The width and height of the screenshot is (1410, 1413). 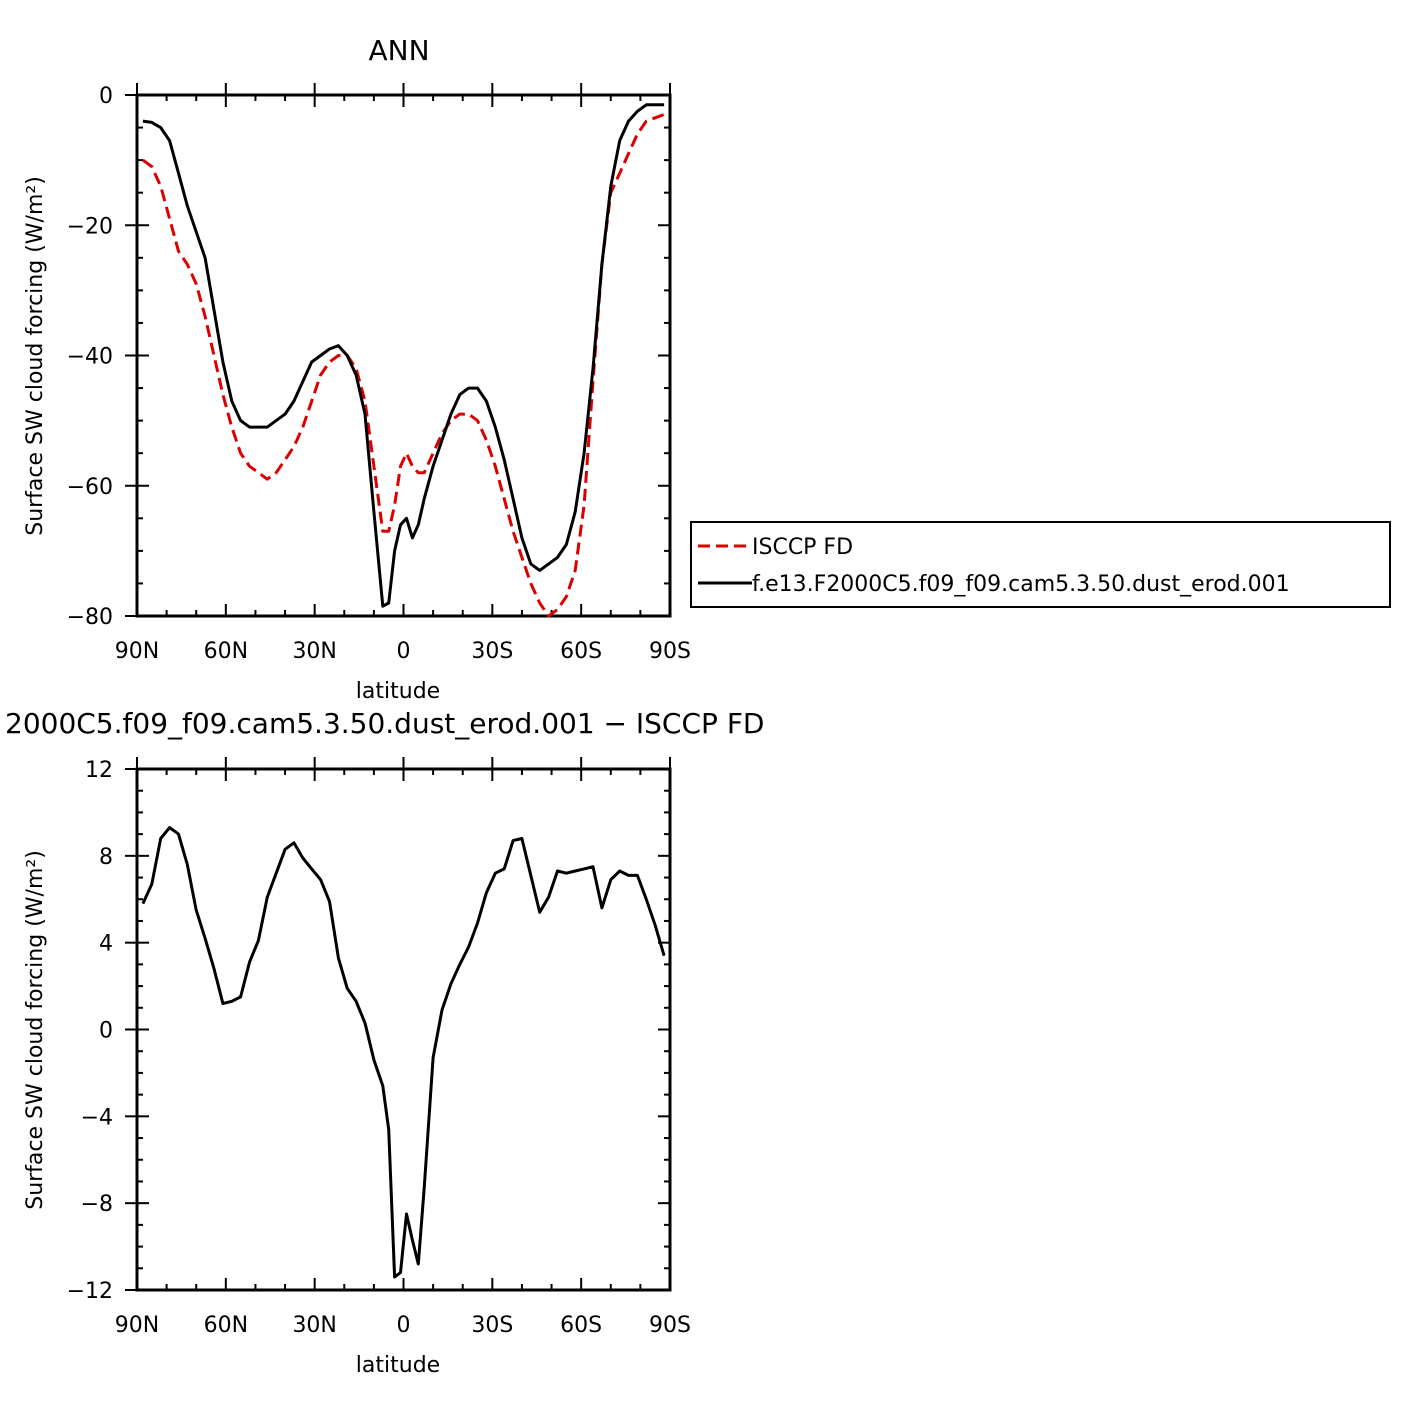 What do you see at coordinates (90, 1291) in the screenshot?
I see `y-tick-label: −12` at bounding box center [90, 1291].